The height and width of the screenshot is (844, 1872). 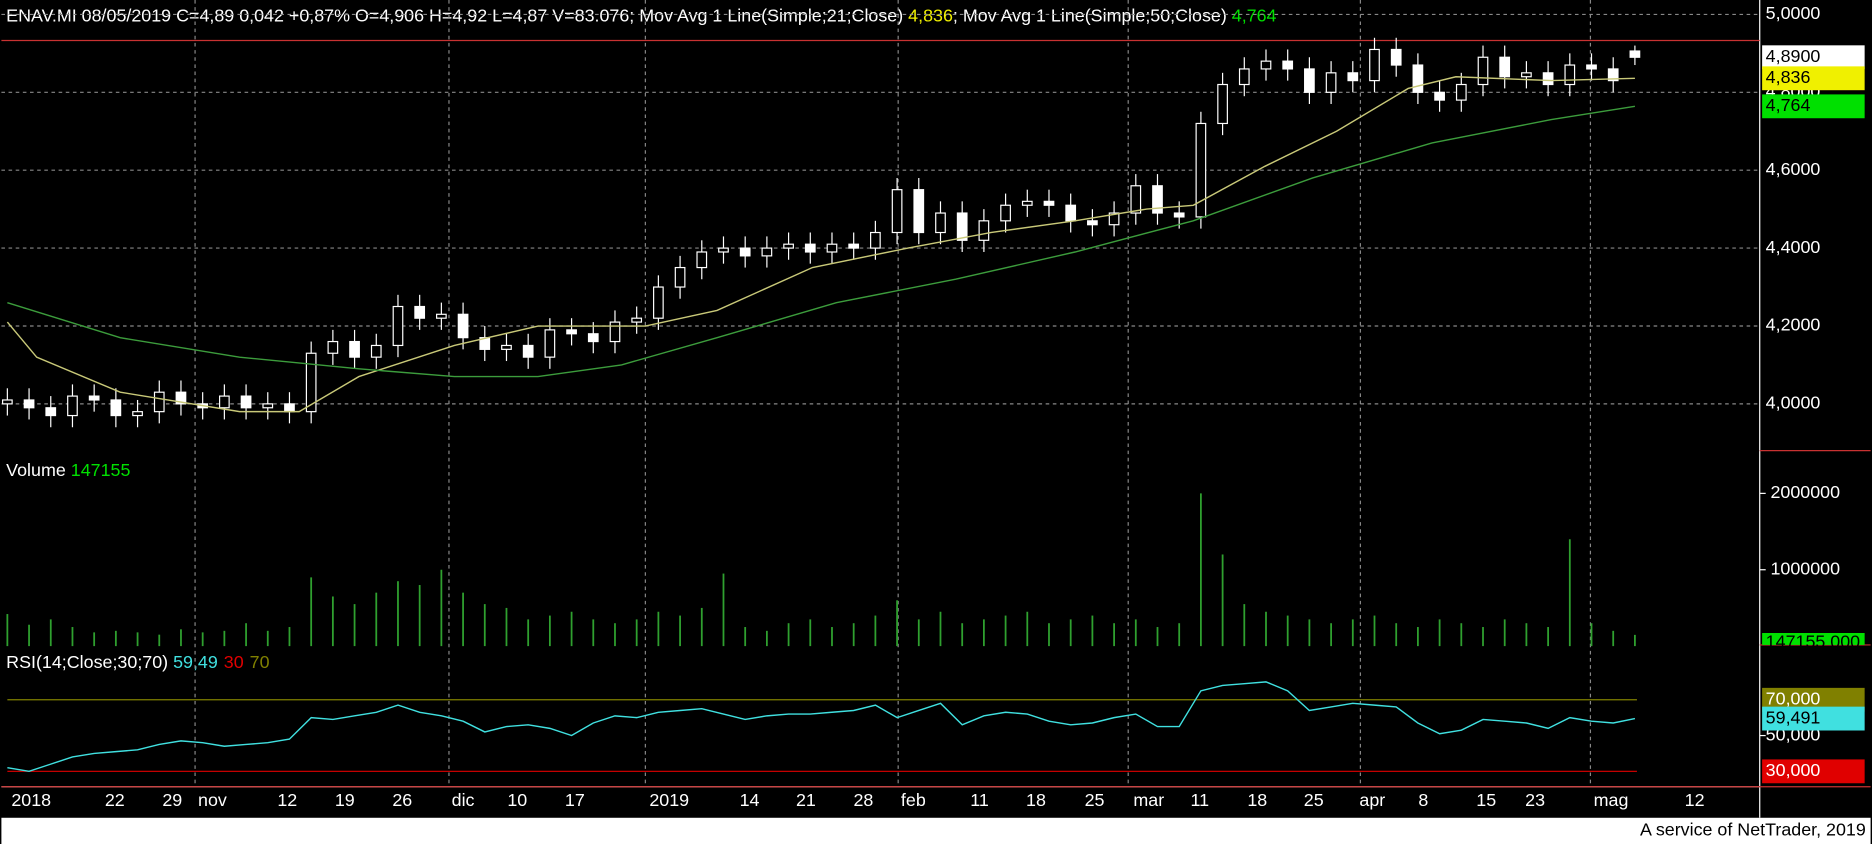 I want to click on x-tick-label: feb, so click(x=913, y=800).